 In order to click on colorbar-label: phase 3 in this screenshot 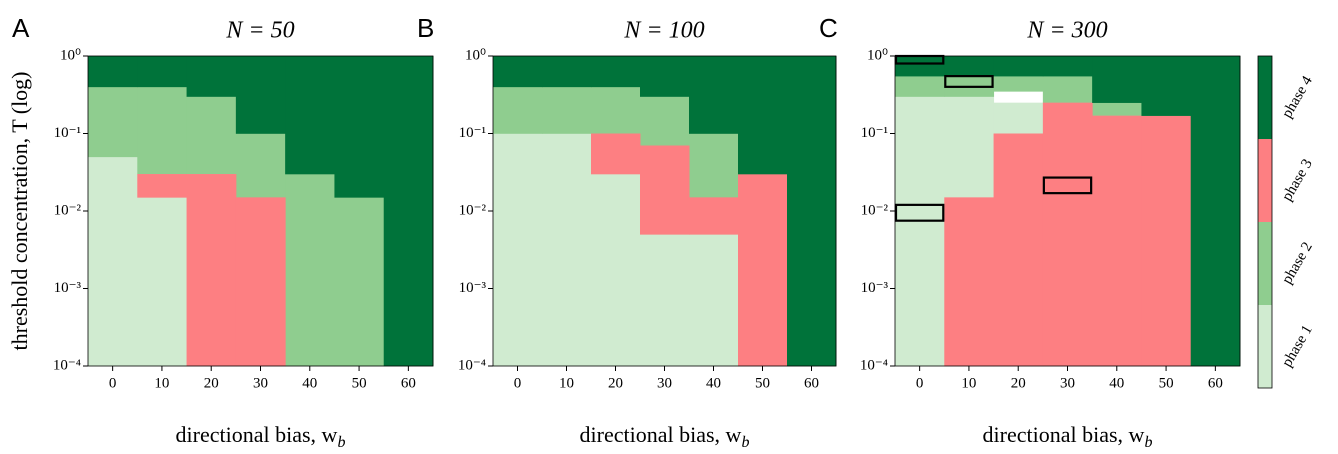, I will do `click(1297, 180)`.